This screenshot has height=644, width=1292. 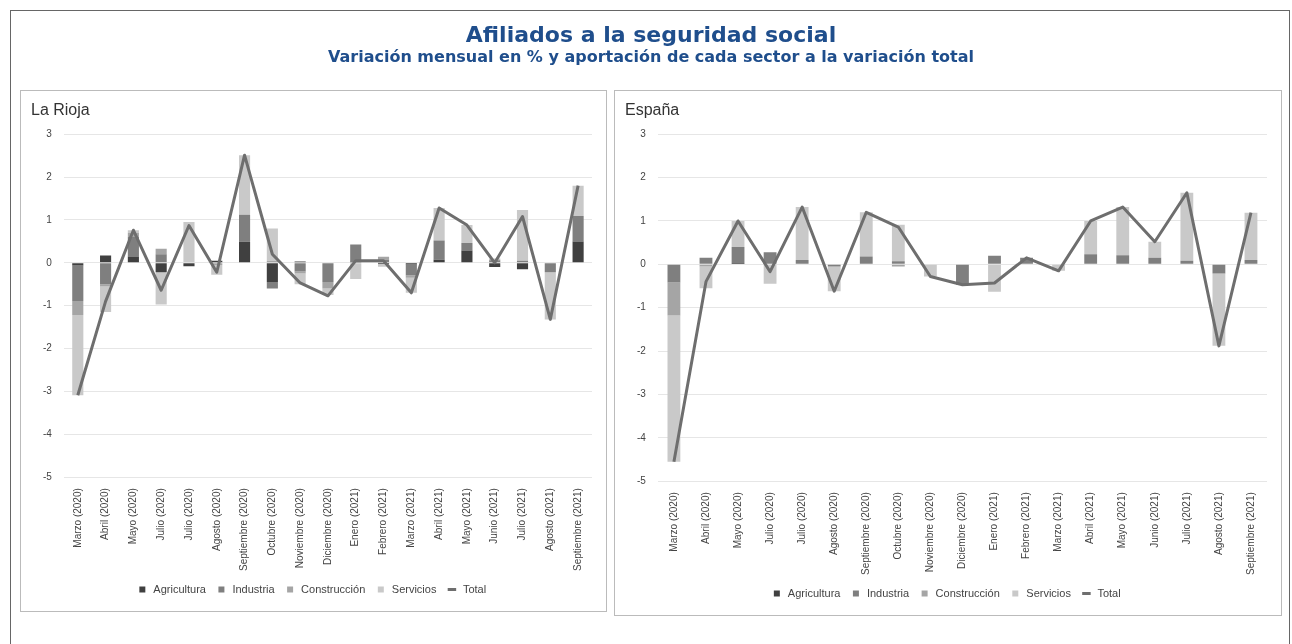 I want to click on chart-title: España, so click(x=652, y=110).